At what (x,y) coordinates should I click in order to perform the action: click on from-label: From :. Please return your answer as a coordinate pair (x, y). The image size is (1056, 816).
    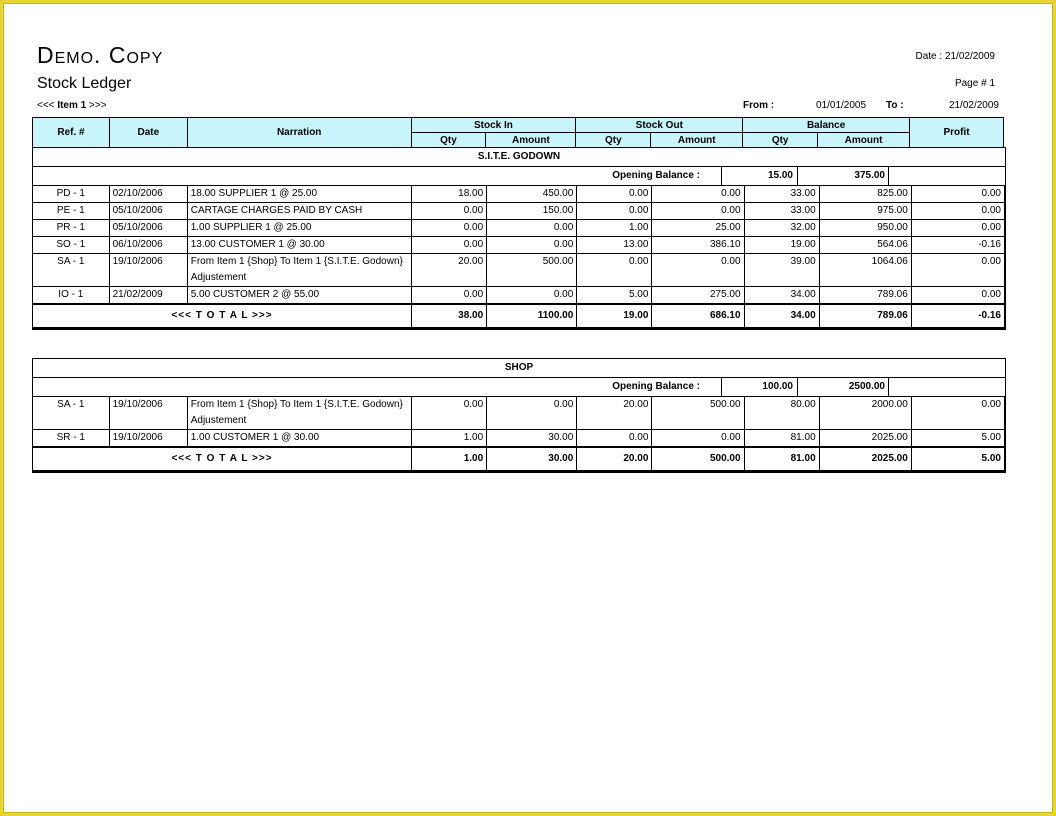
    Looking at the image, I should click on (759, 105).